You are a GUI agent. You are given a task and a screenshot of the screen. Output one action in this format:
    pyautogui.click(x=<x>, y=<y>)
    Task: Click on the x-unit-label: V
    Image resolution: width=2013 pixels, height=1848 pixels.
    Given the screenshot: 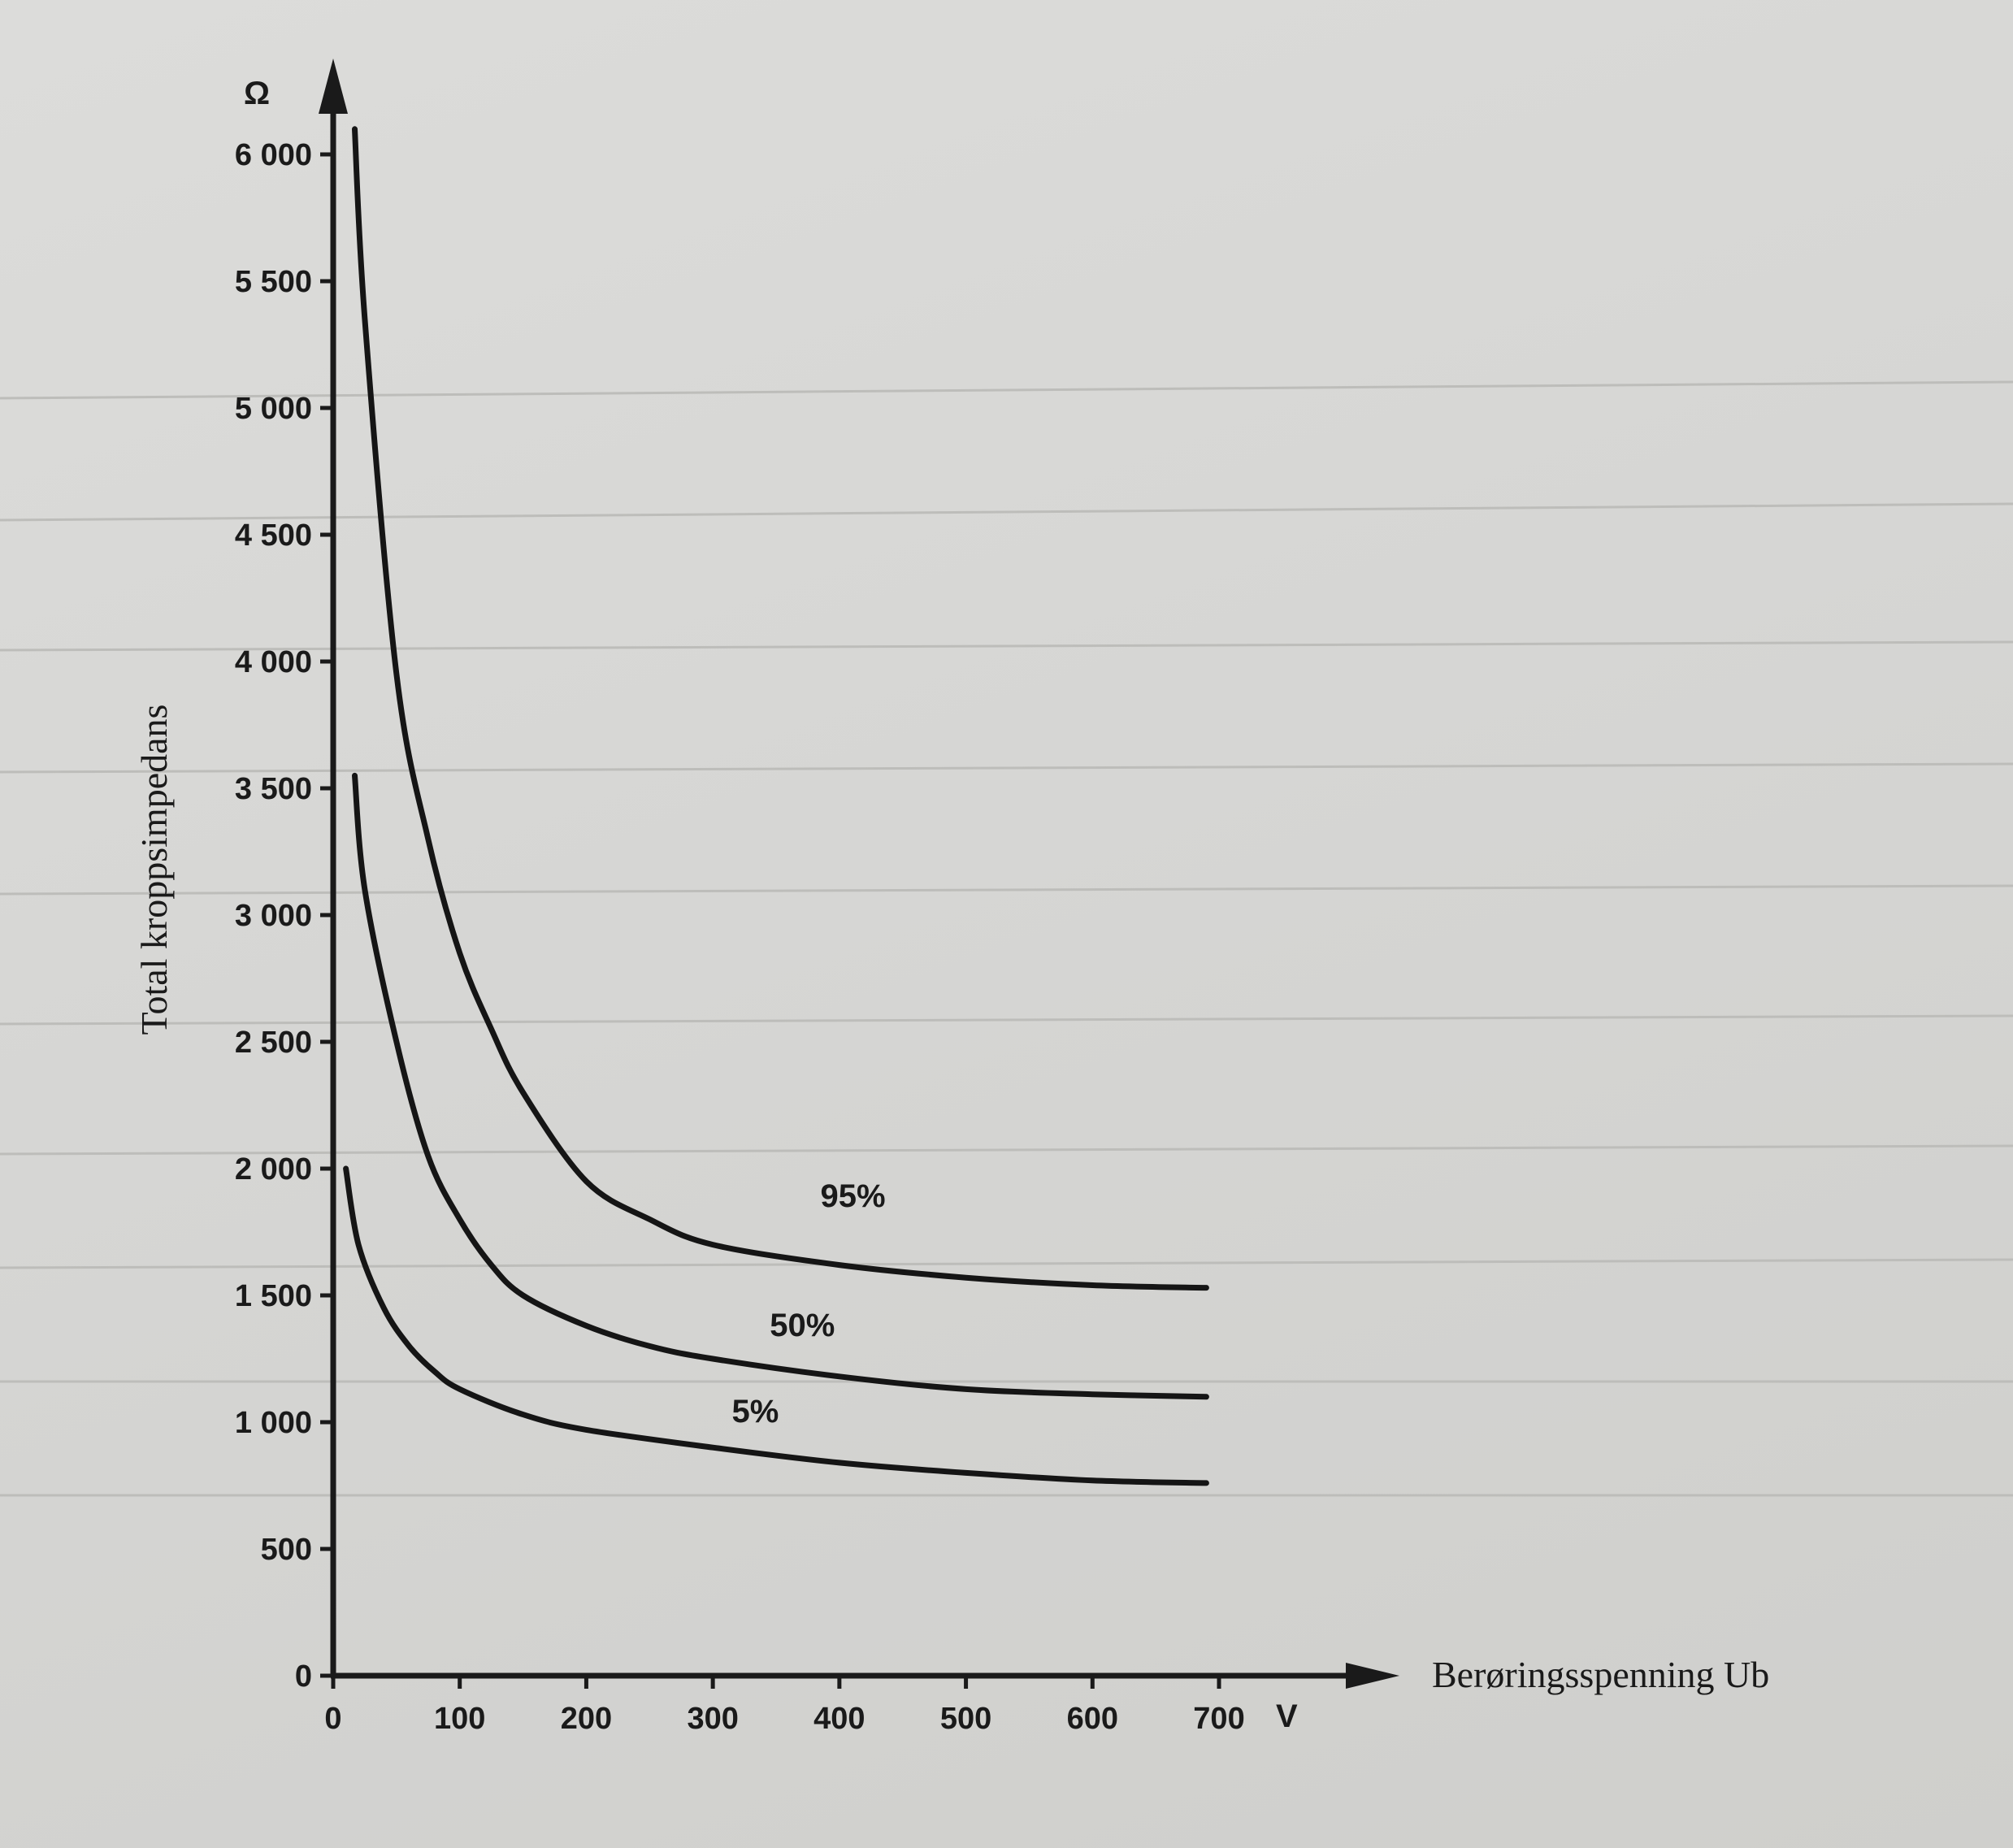 What is the action you would take?
    pyautogui.click(x=1287, y=1716)
    